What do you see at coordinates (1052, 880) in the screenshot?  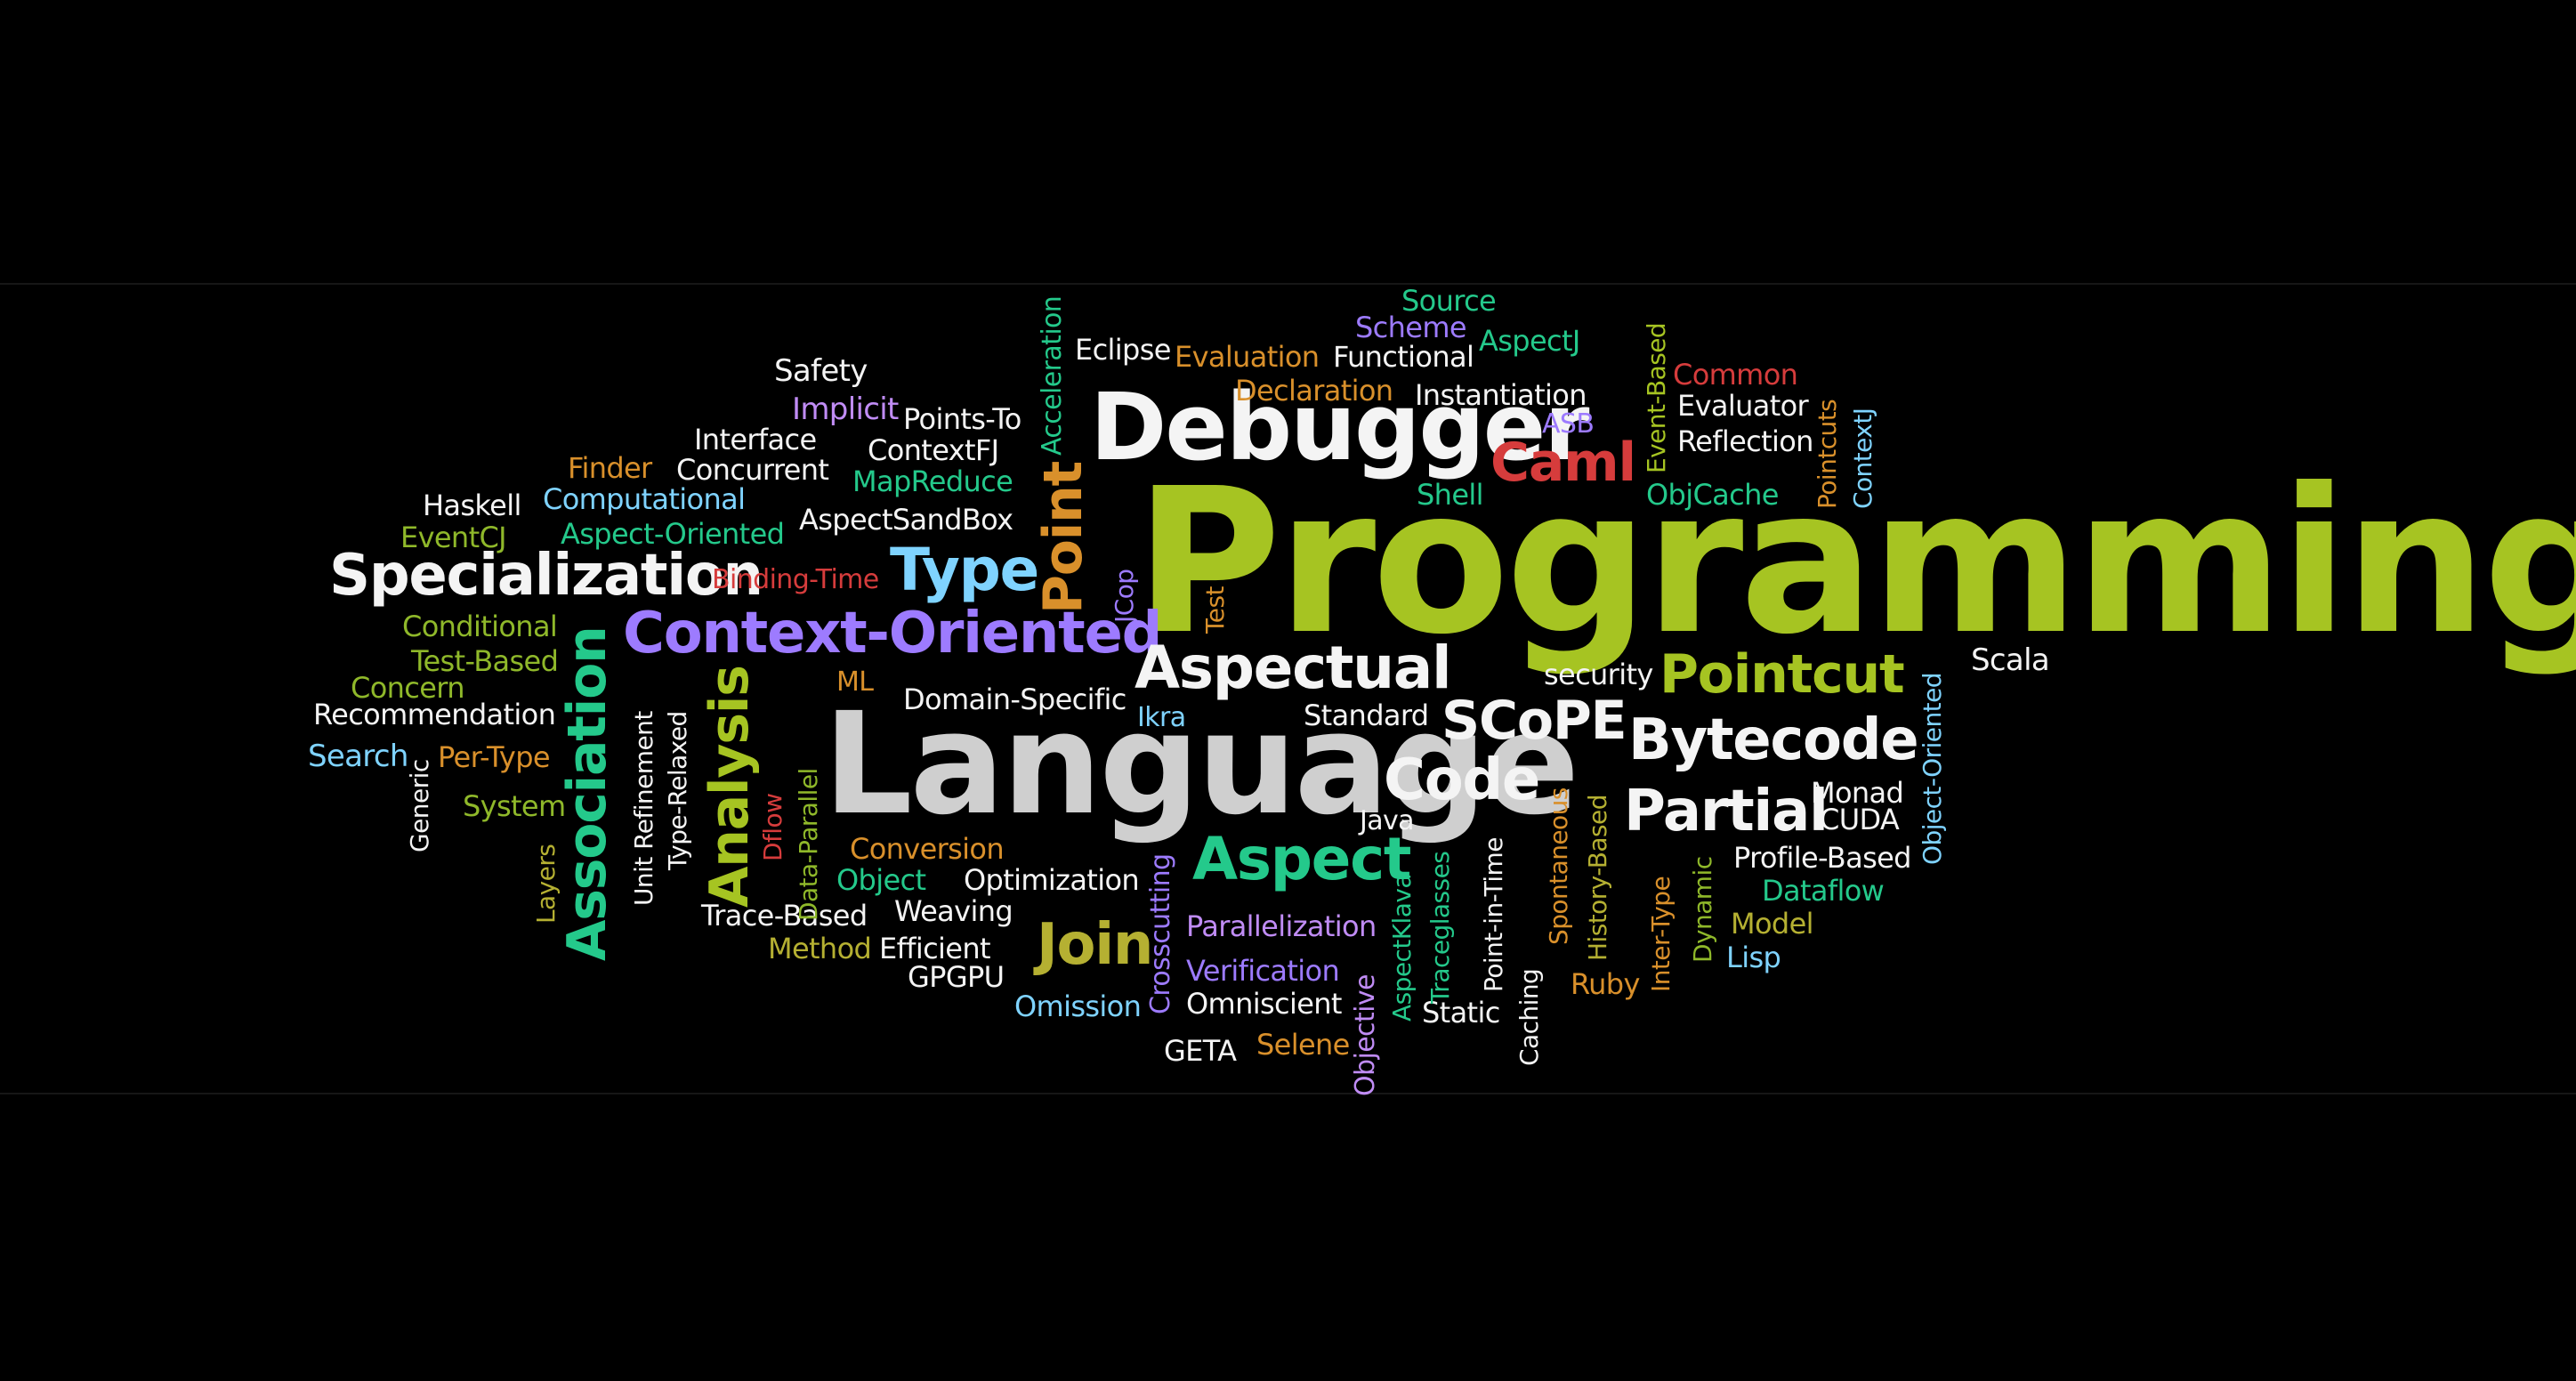 I see `word-optimization: Optimization` at bounding box center [1052, 880].